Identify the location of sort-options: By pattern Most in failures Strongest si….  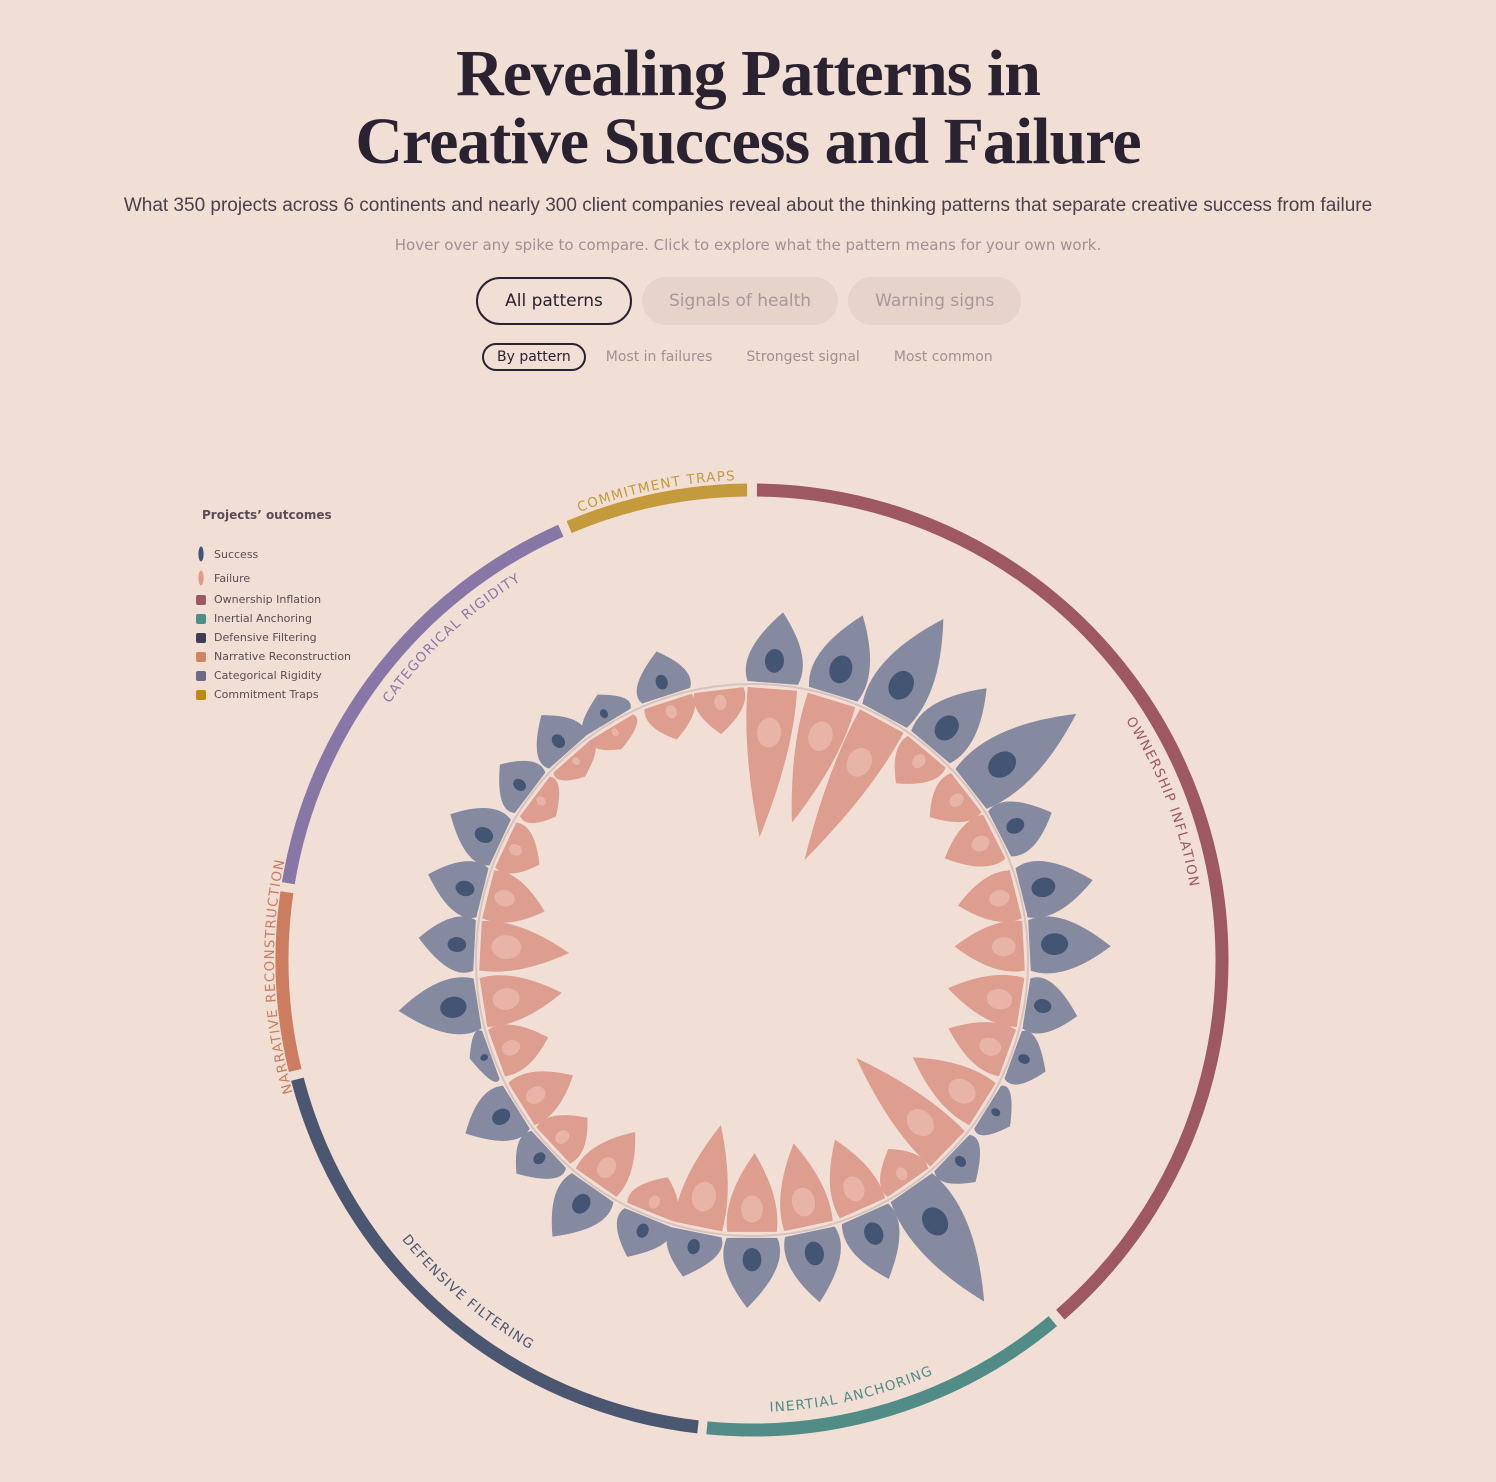
(746, 357).